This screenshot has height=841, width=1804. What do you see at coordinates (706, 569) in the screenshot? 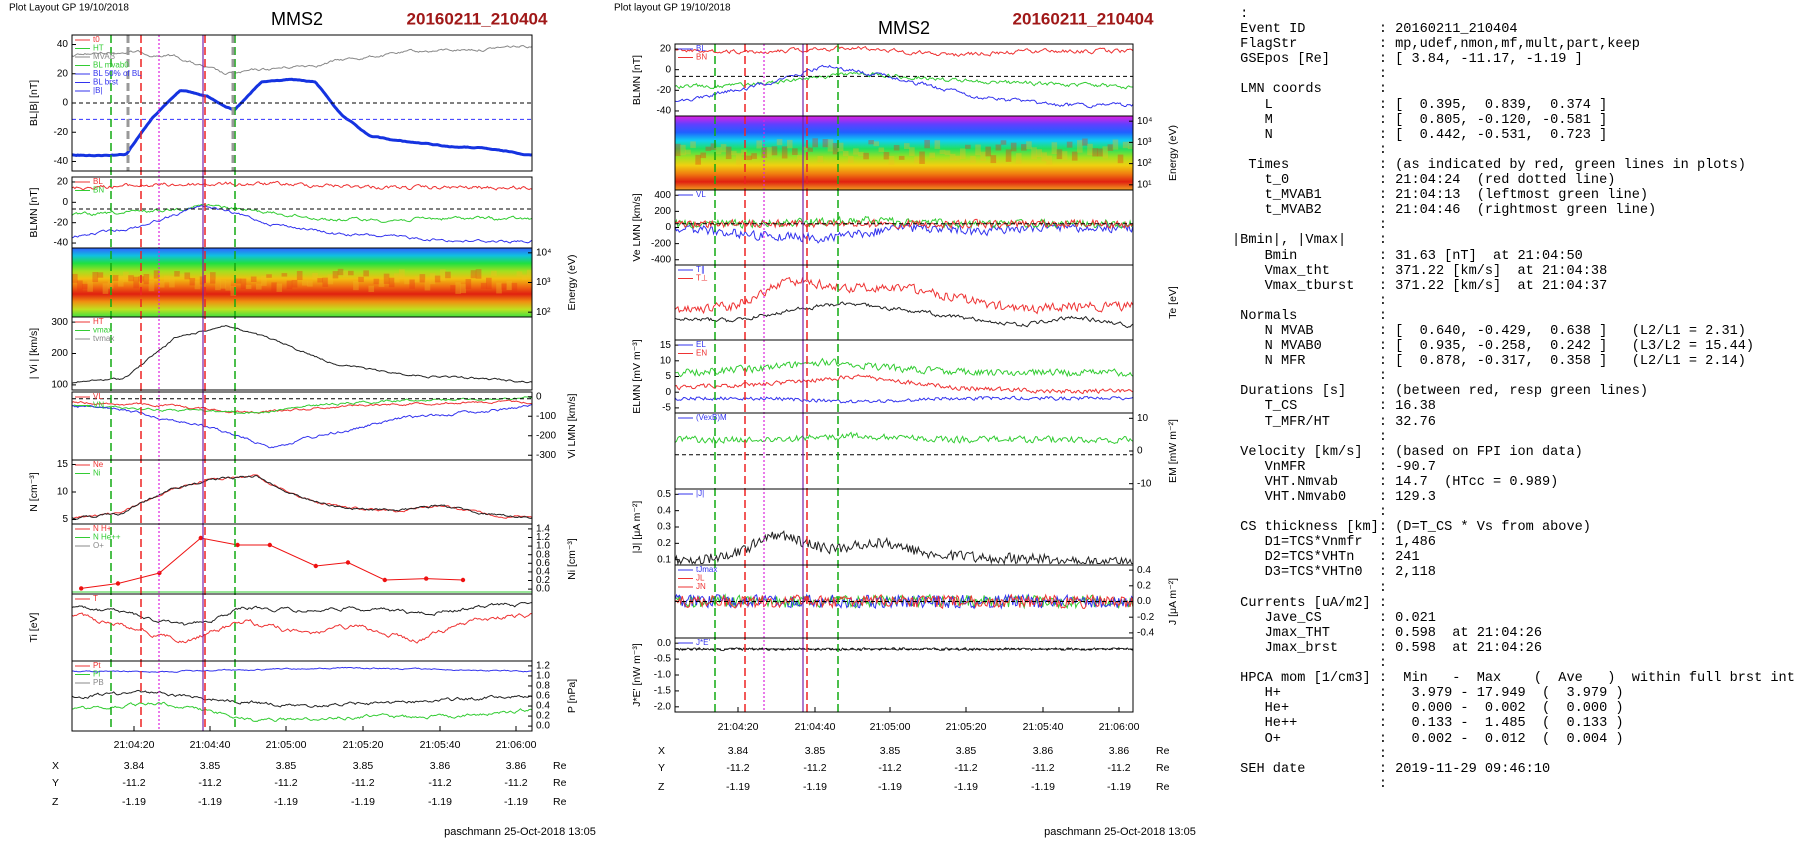
I see `legend-label: tJmax` at bounding box center [706, 569].